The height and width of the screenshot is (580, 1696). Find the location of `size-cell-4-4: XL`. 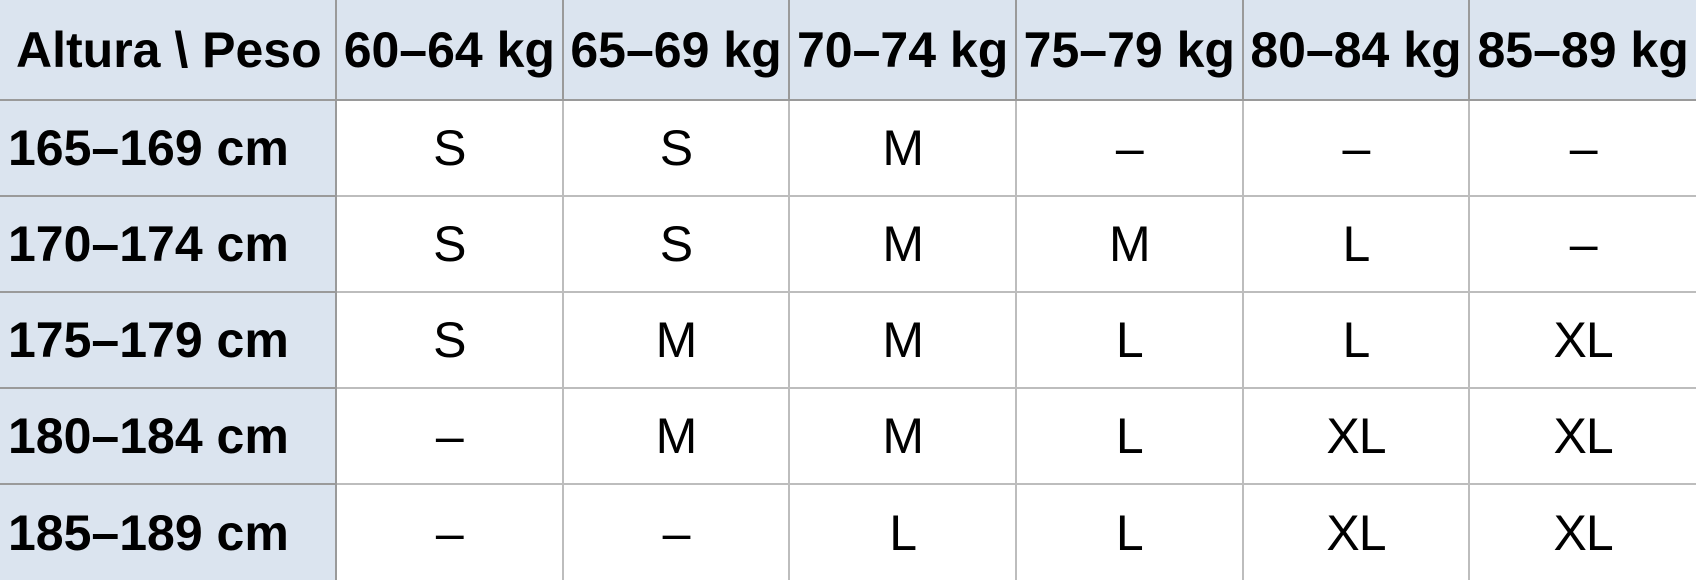

size-cell-4-4: XL is located at coordinates (1356, 531).